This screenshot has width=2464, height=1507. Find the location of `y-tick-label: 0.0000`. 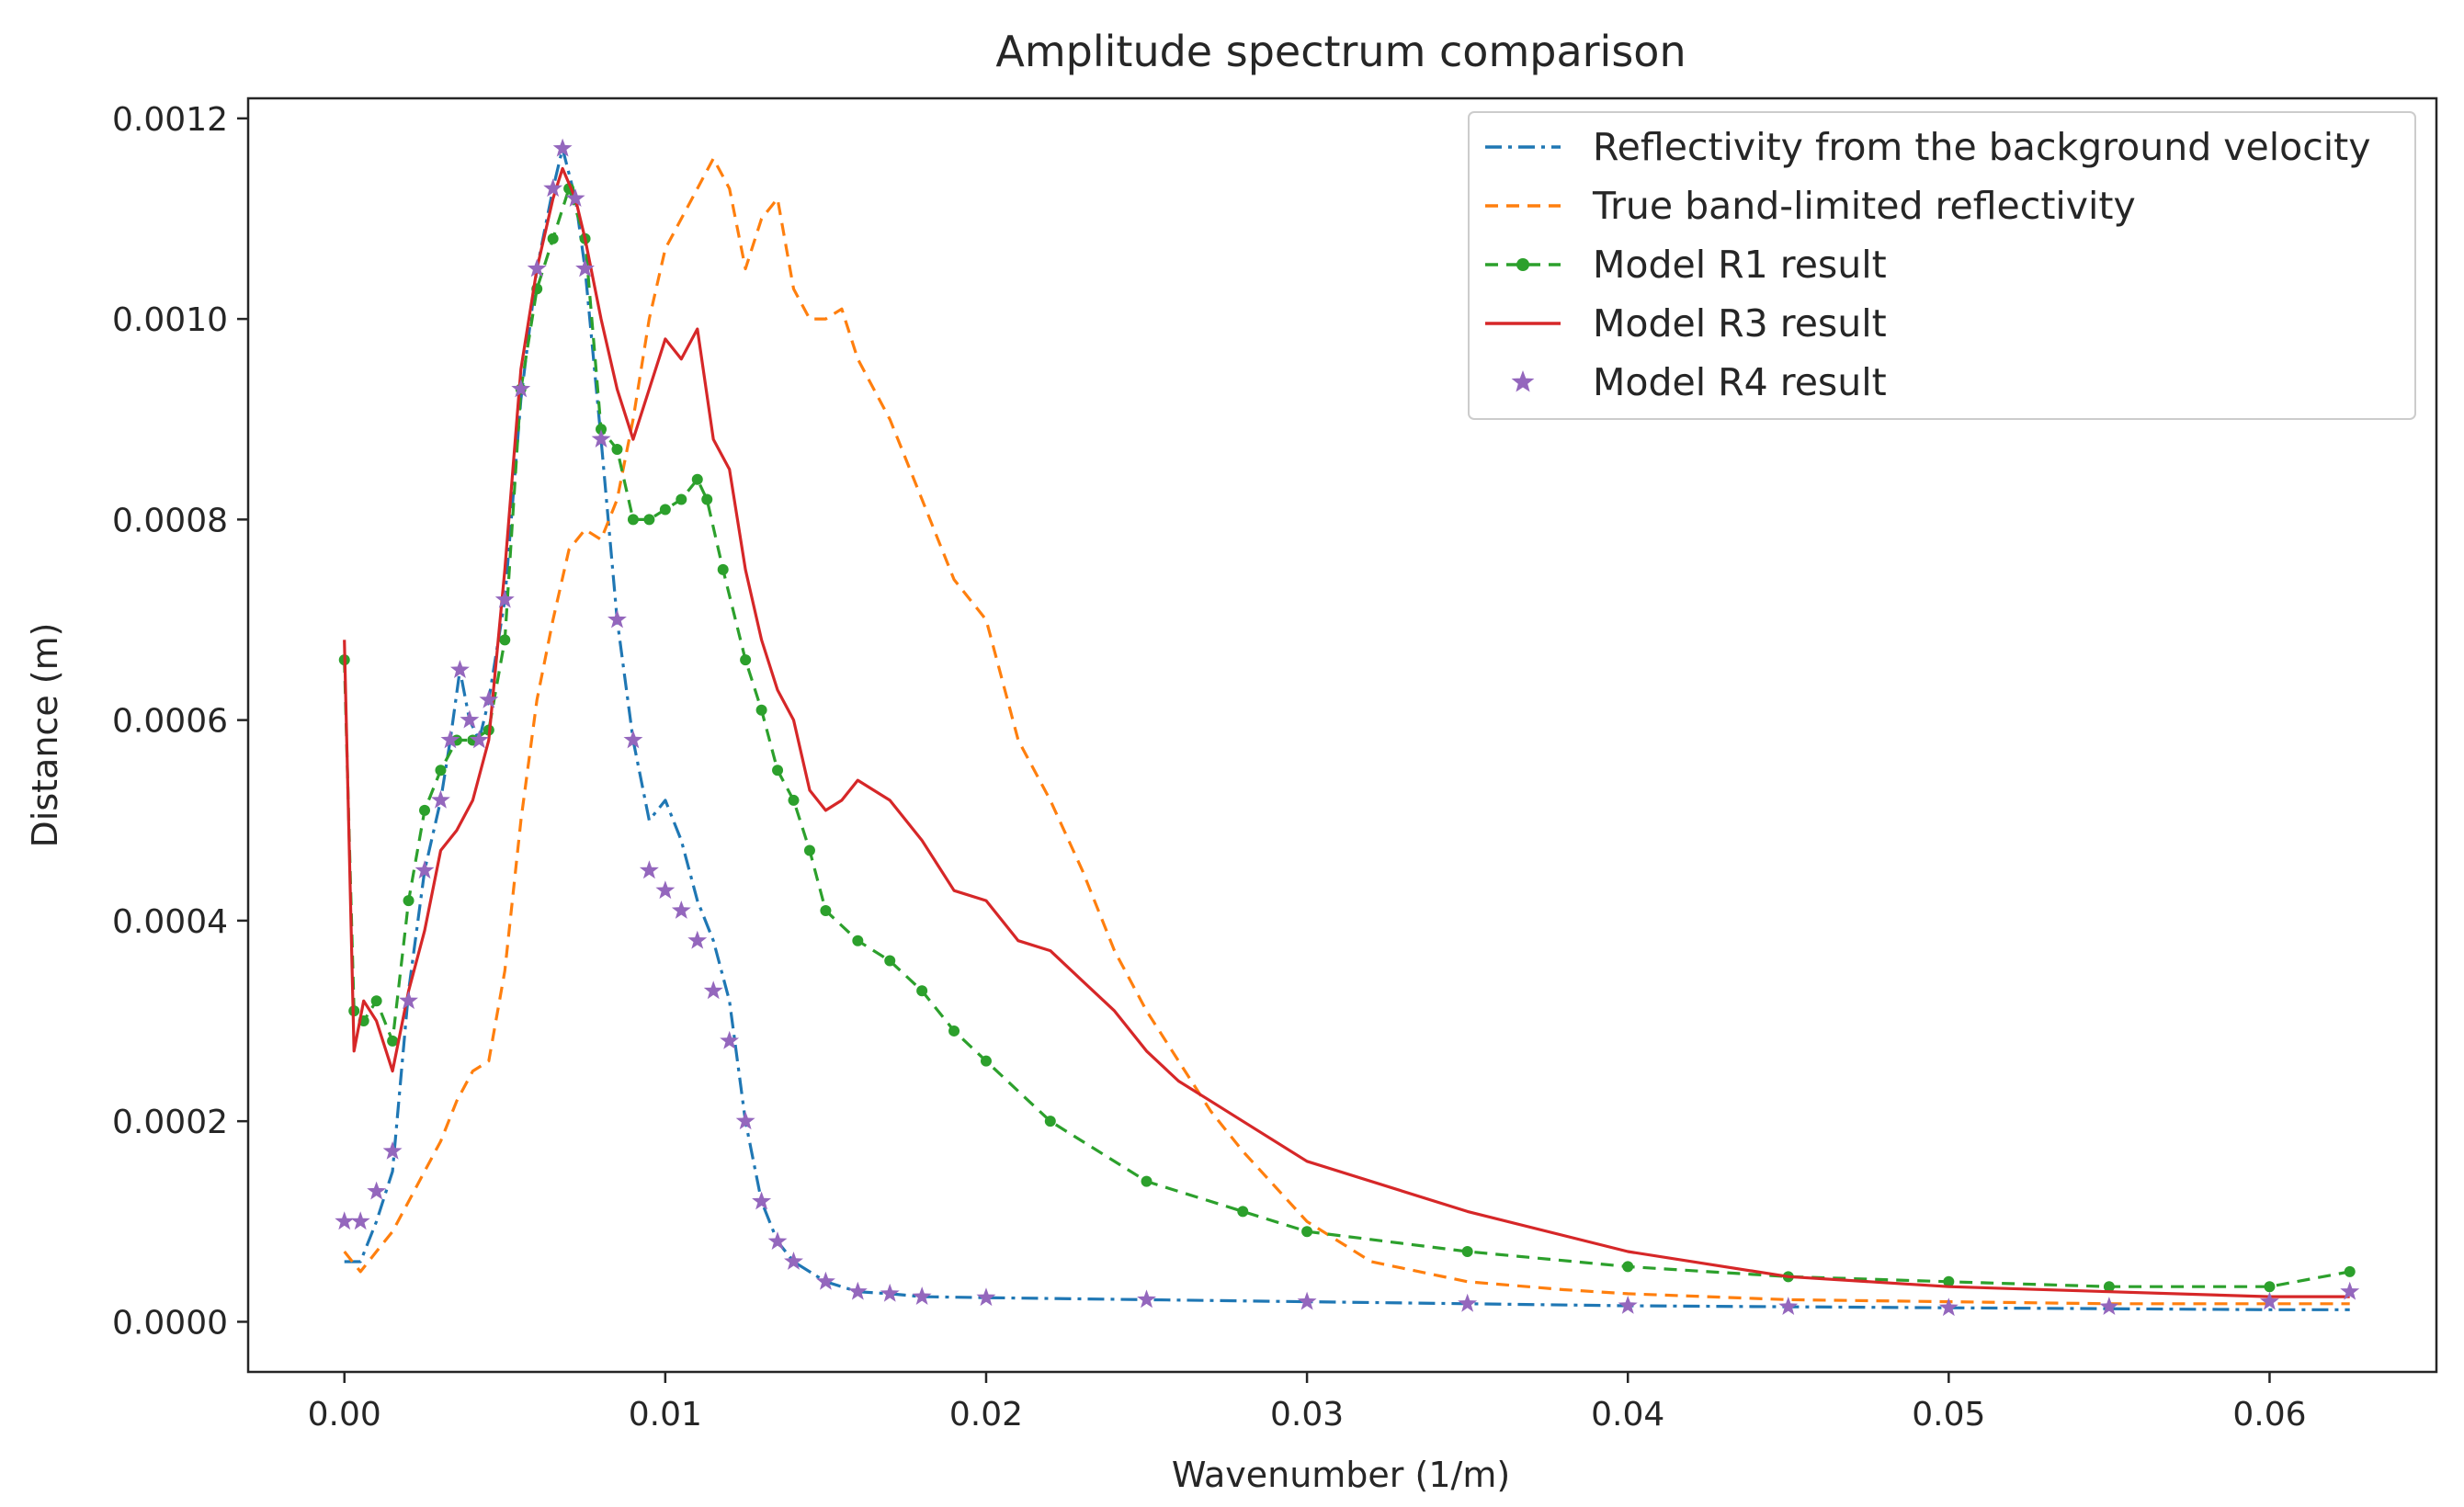

y-tick-label: 0.0000 is located at coordinates (170, 1323).